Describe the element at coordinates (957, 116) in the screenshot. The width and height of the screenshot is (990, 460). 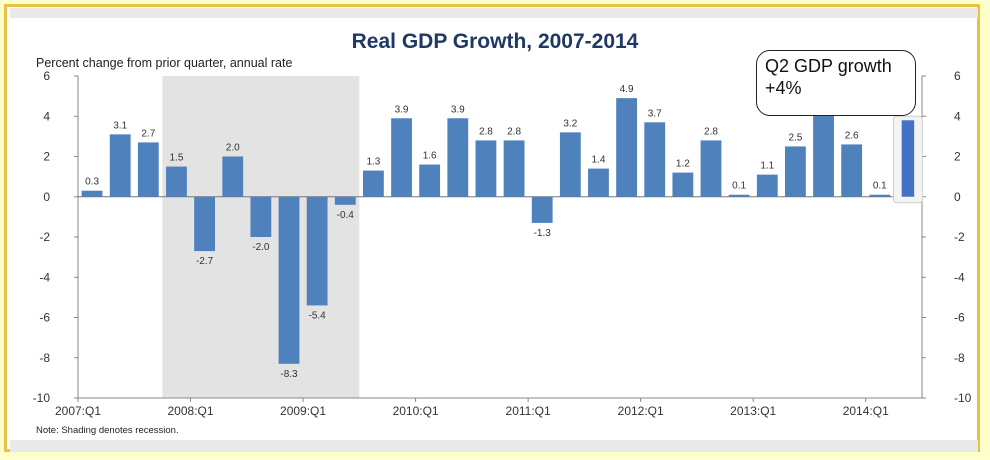
I see `y-tick-label-right: 4` at that location.